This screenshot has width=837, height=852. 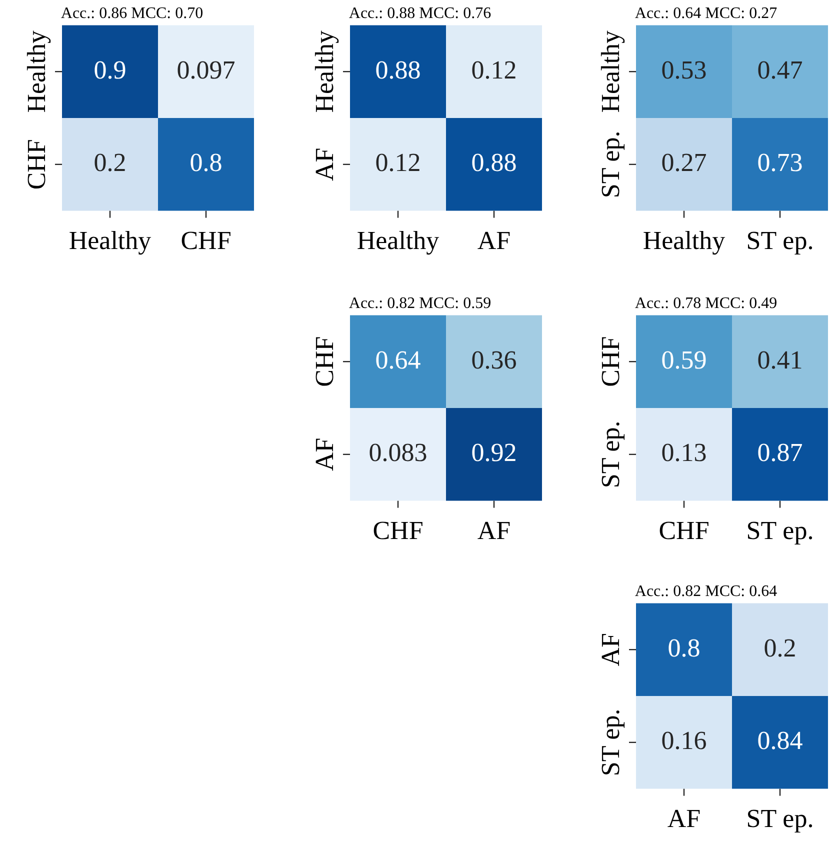 I want to click on data-label: 0.083, so click(x=398, y=453).